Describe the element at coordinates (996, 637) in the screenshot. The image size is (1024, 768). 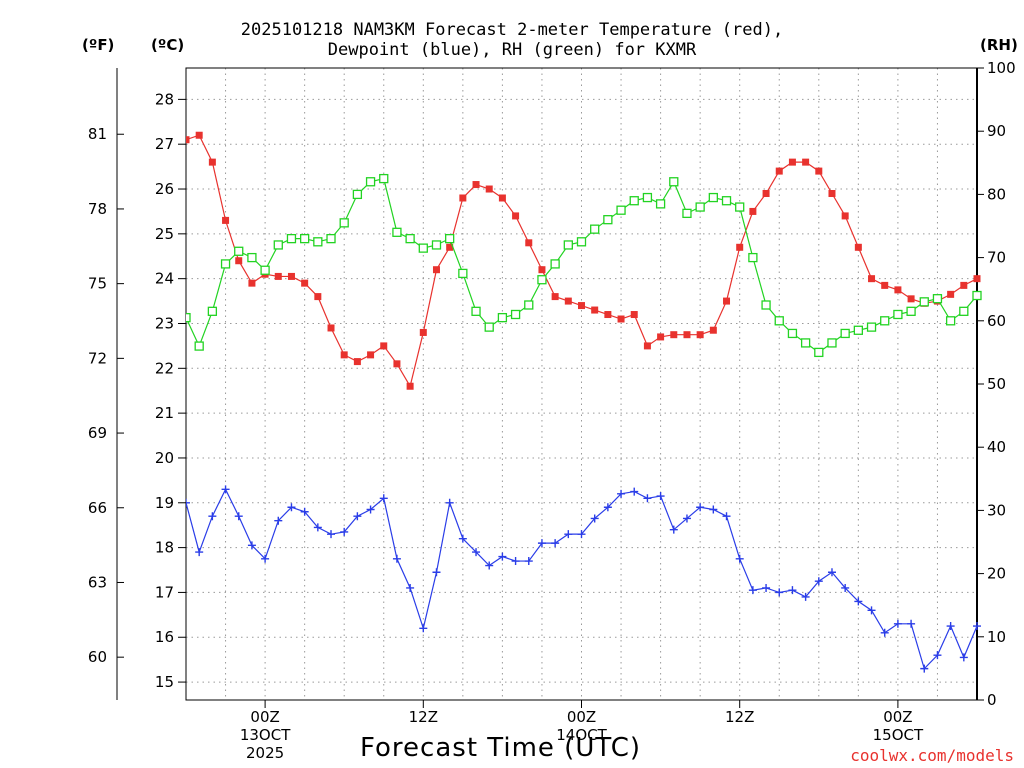
I see `rh-tick-label: 10` at that location.